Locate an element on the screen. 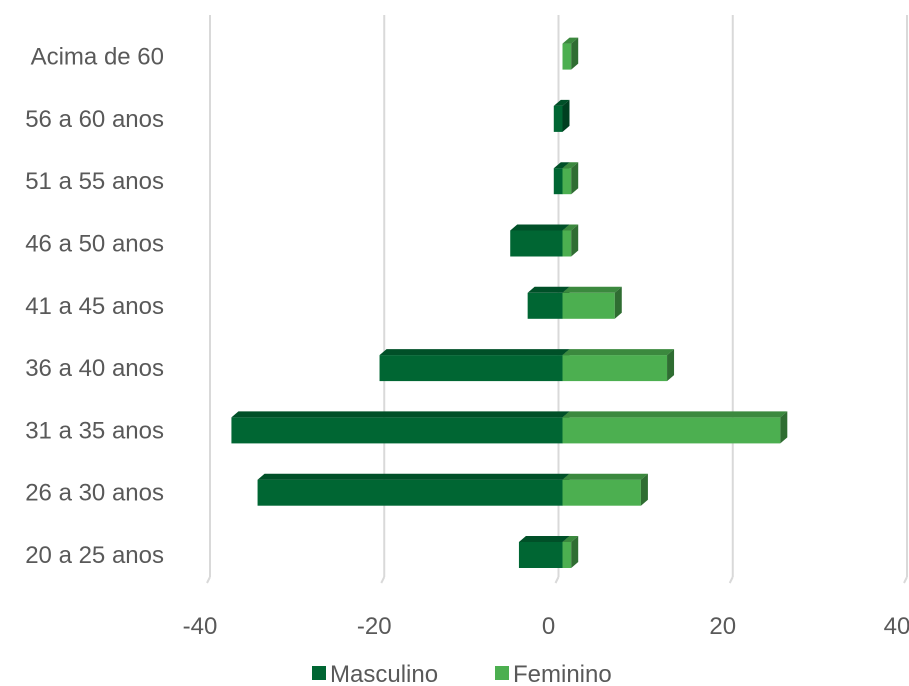 Image resolution: width=909 pixels, height=686 pixels. legend: Masculino Feminino is located at coordinates (462, 673).